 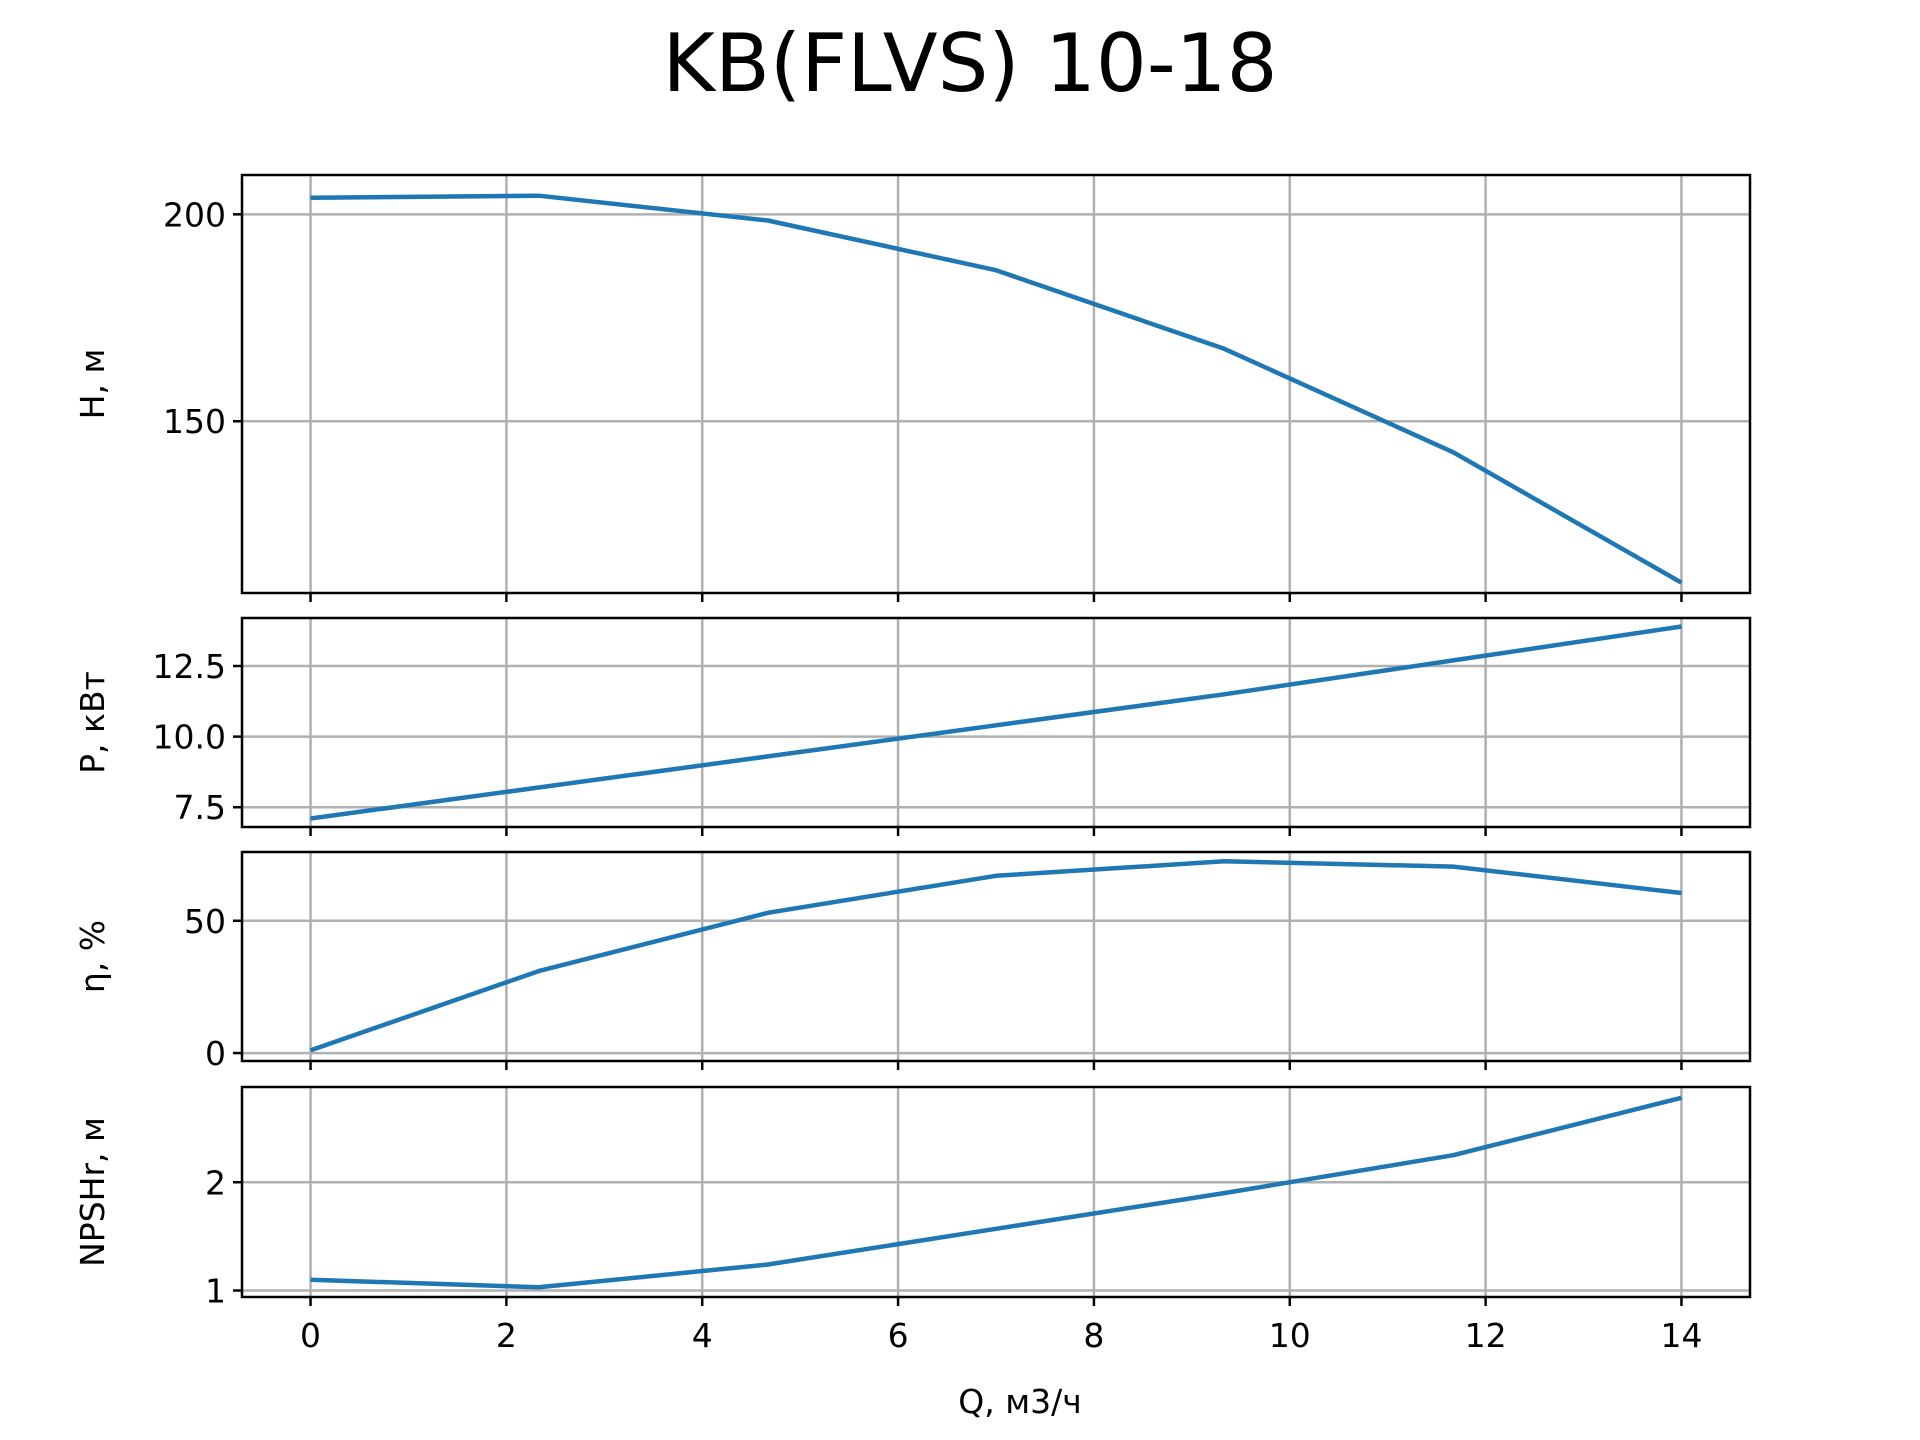 What do you see at coordinates (92, 384) in the screenshot?
I see `y-axis-label-head: H, м` at bounding box center [92, 384].